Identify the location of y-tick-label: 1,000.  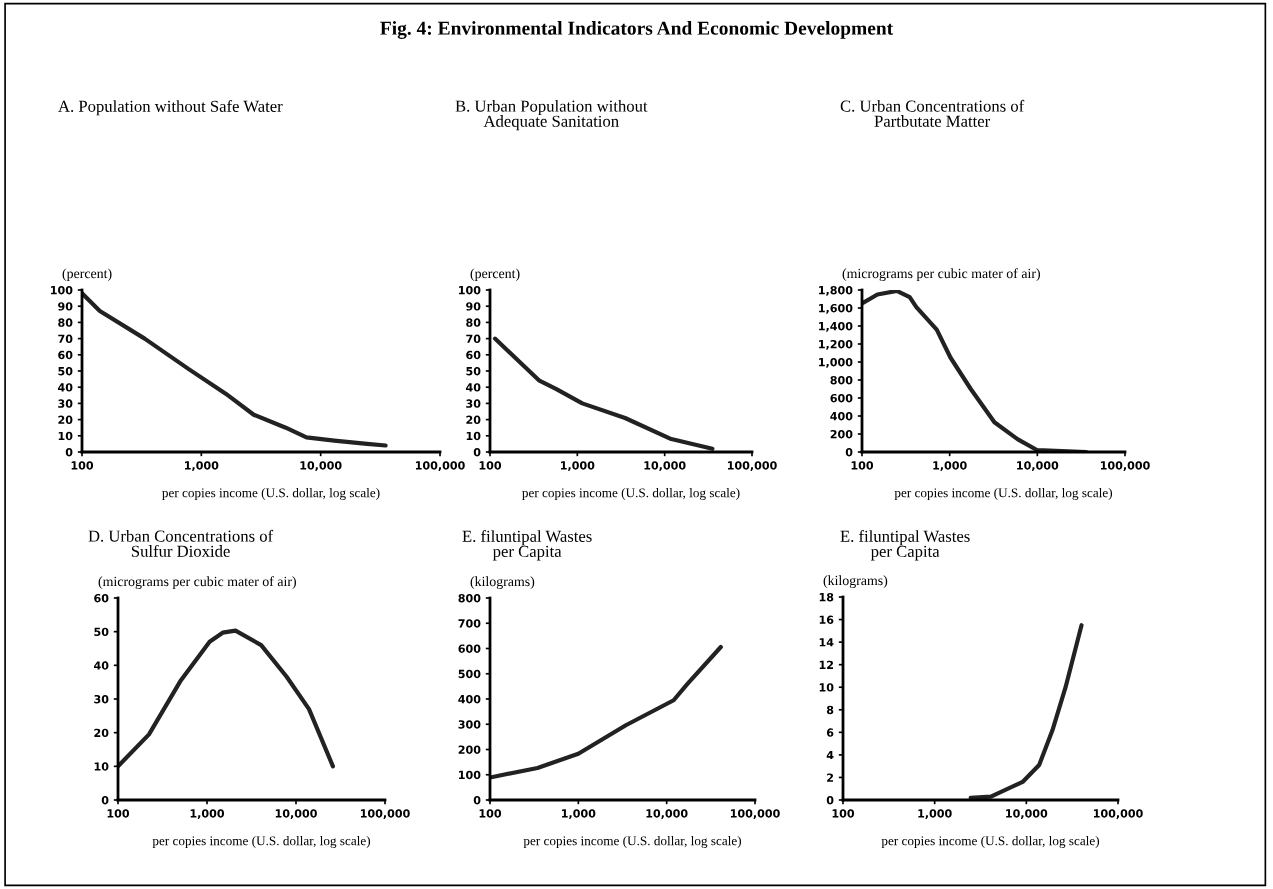
(836, 362).